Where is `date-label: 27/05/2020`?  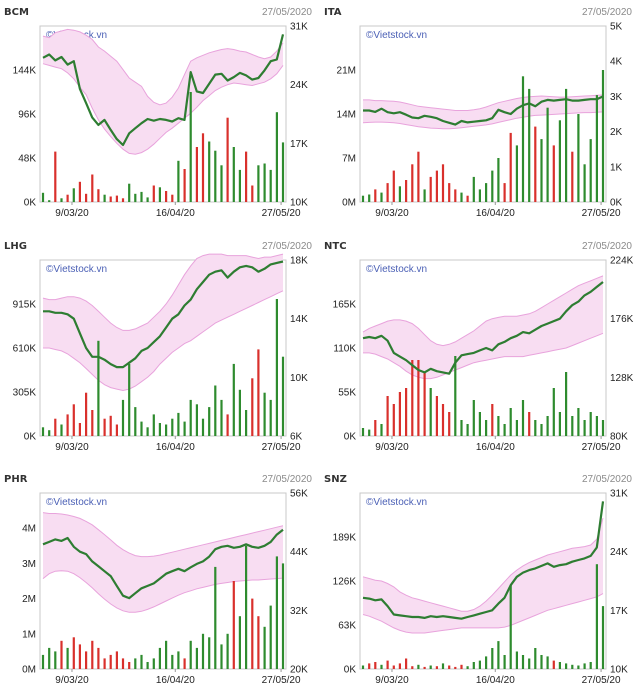 date-label: 27/05/2020 is located at coordinates (607, 479).